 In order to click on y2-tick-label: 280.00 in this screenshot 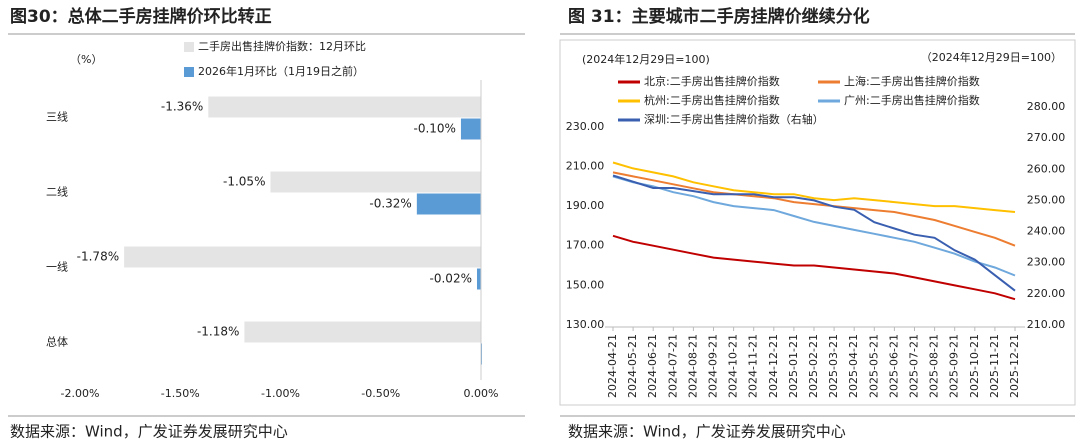, I will do `click(1046, 106)`.